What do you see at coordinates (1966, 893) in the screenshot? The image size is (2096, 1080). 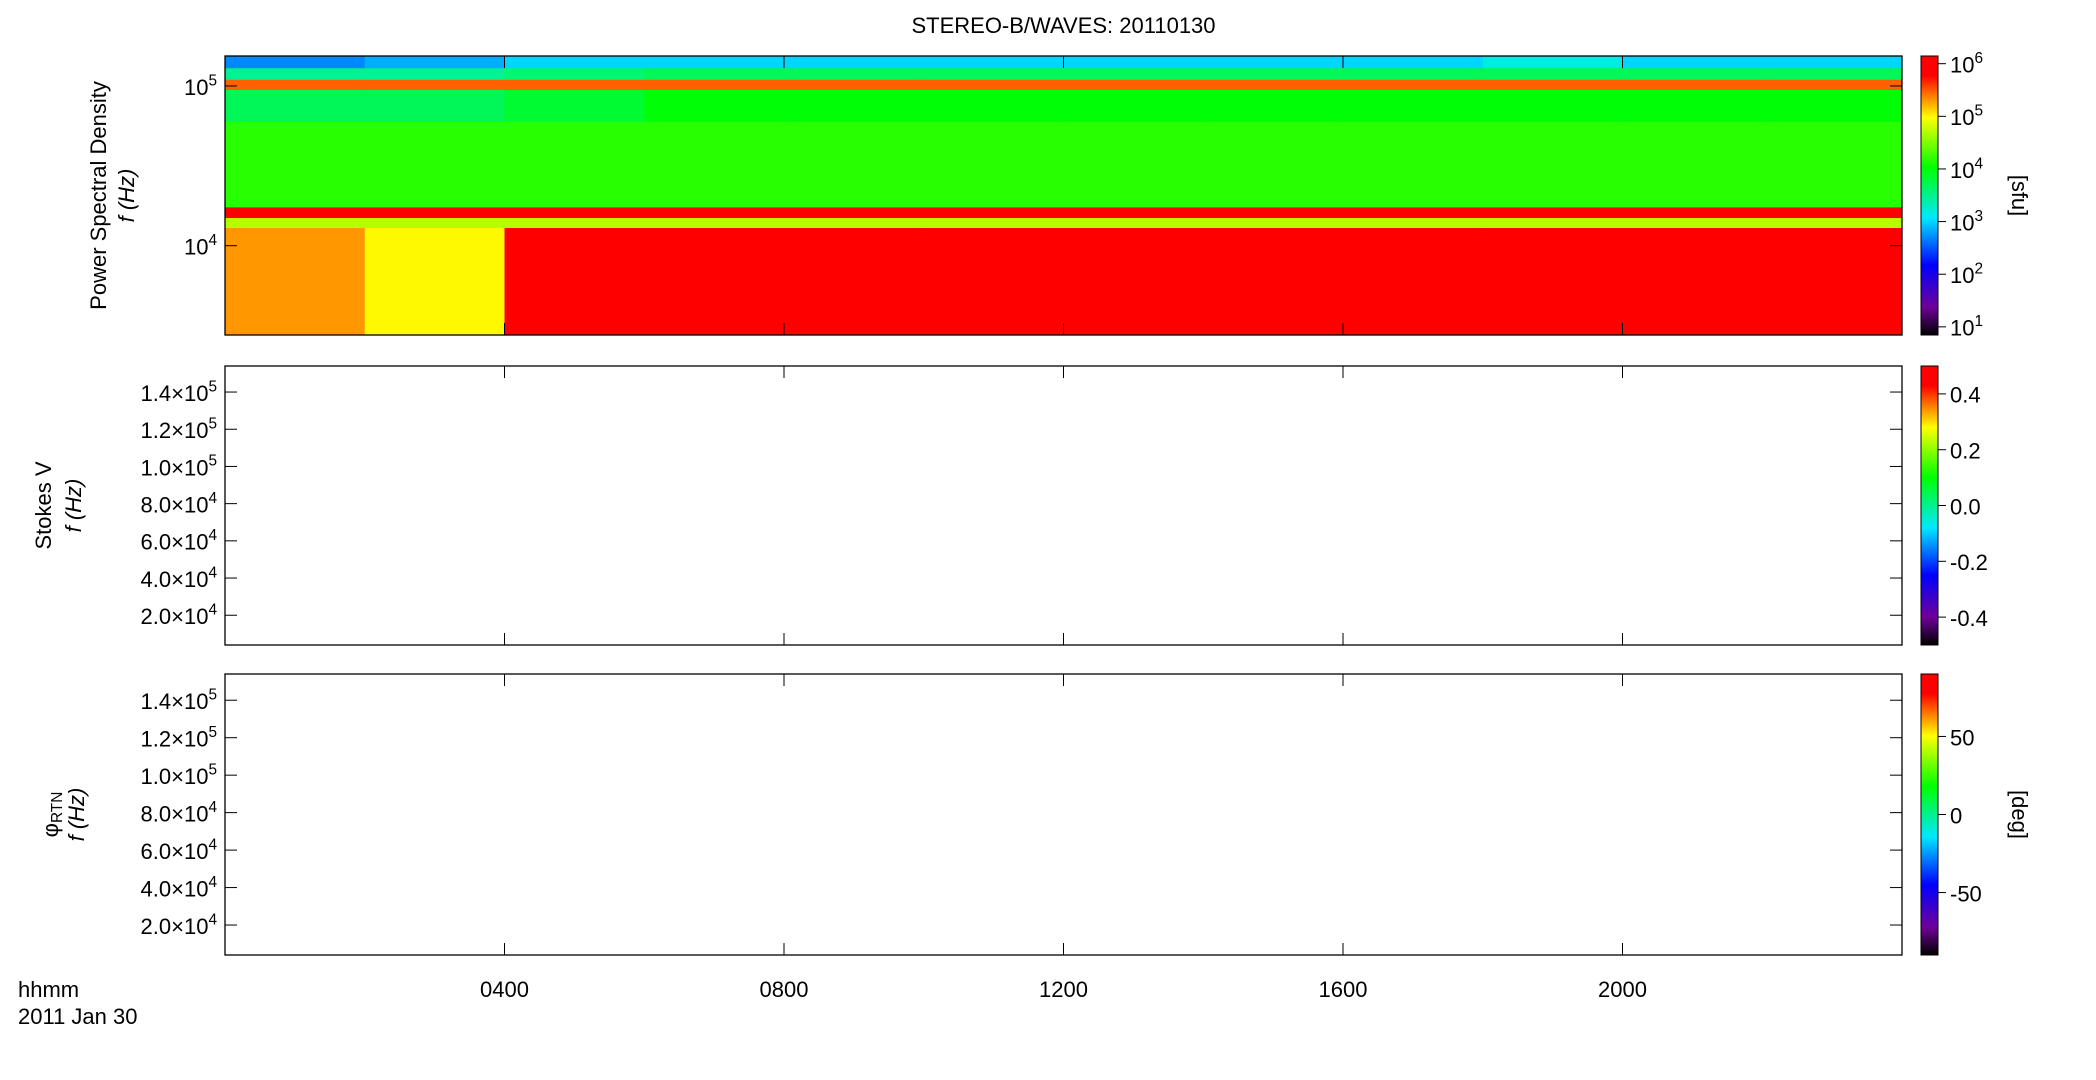 I see `colorbar-tick-label: -50` at bounding box center [1966, 893].